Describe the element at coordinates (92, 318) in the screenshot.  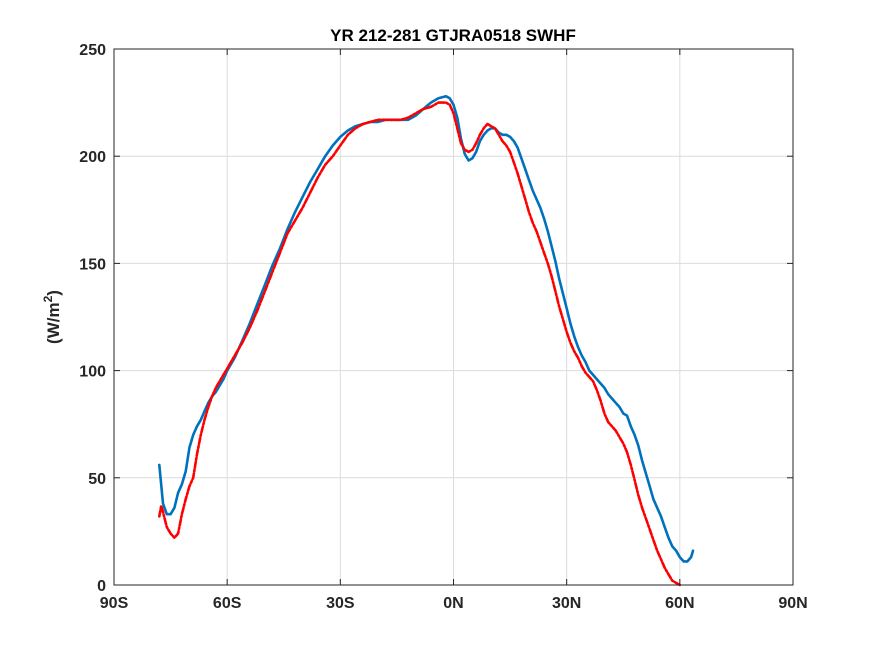
I see `y-tick-labels: 0 50 100 150 200 250` at that location.